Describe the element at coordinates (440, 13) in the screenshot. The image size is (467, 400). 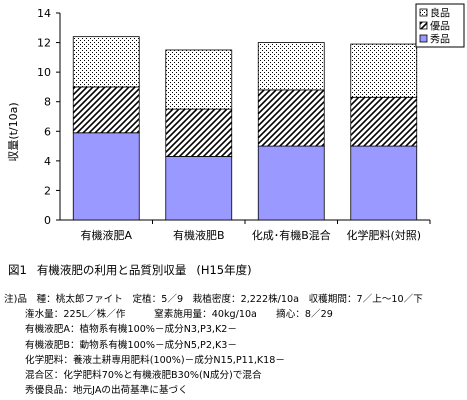
I see `legend-label: 良品` at that location.